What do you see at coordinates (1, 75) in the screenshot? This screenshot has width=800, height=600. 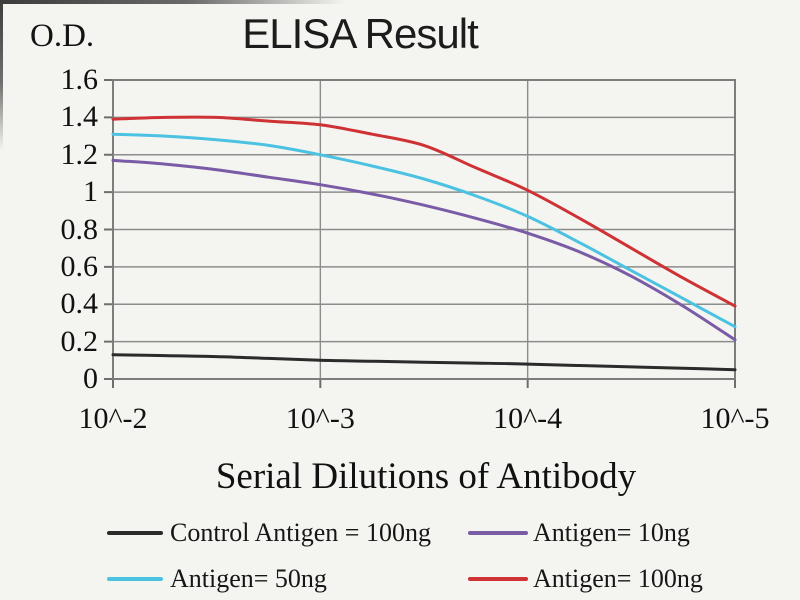 I see `photo-edge-left` at bounding box center [1, 75].